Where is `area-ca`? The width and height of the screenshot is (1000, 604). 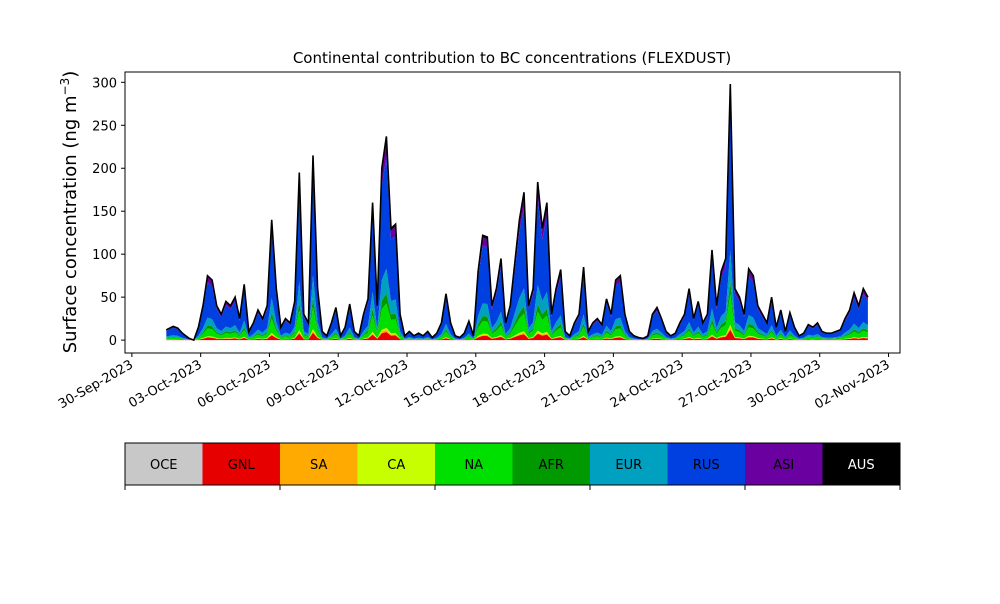
area-ca is located at coordinates (517, 332).